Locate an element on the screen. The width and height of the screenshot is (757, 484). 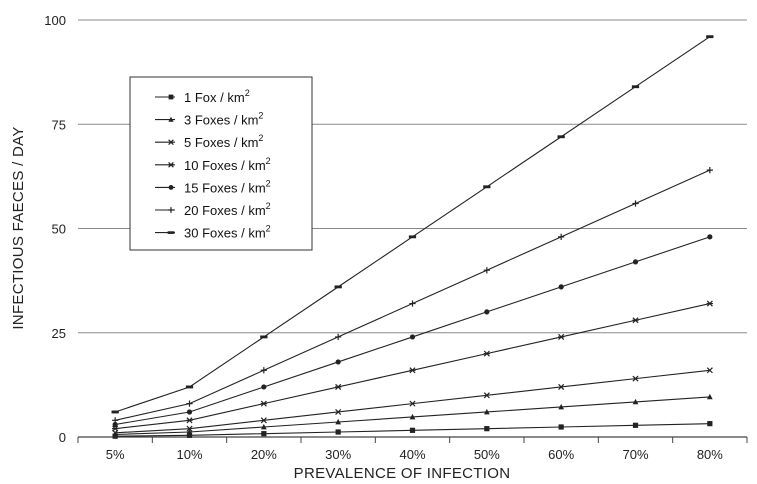
legend-item: 10 Foxes / km2 is located at coordinates (213, 164).